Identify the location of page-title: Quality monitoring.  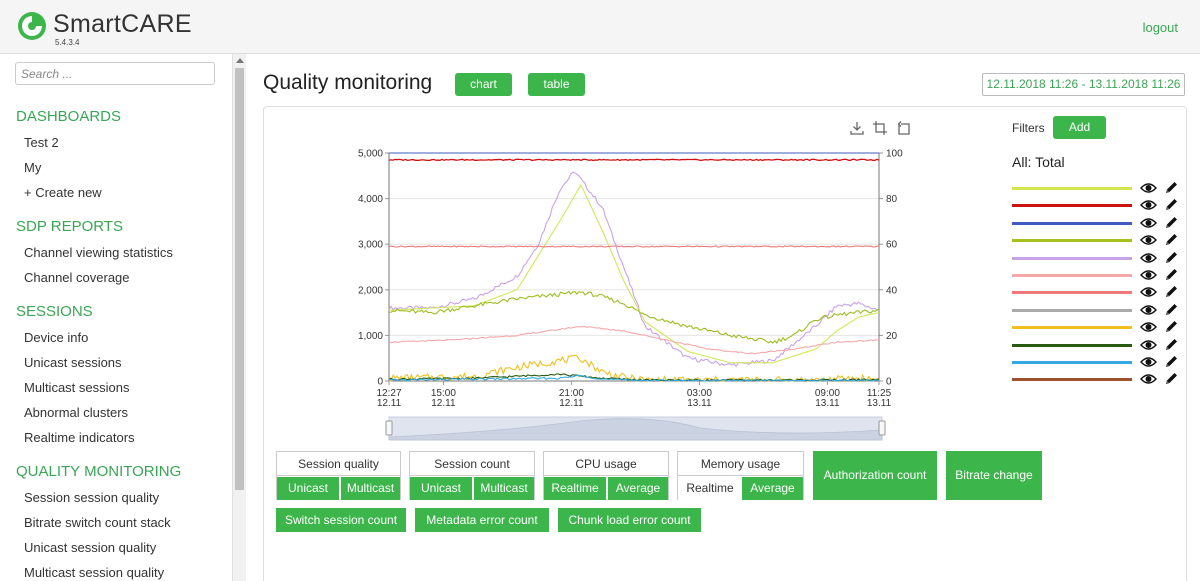
(348, 82).